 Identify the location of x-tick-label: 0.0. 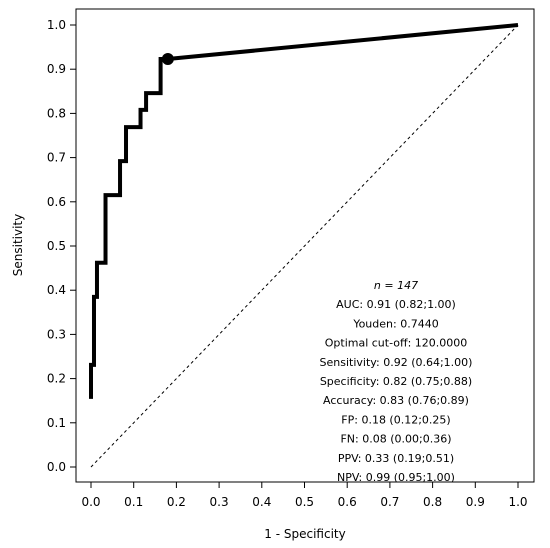
(90, 502).